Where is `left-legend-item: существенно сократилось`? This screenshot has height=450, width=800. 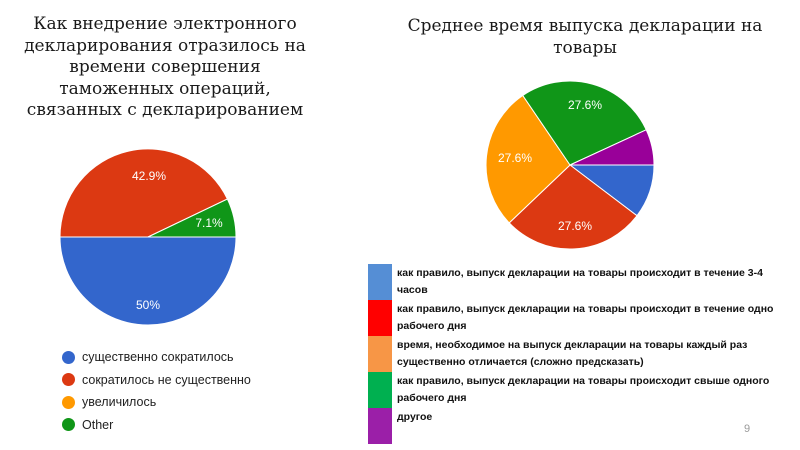
left-legend-item: существенно сократилось is located at coordinates (156, 357).